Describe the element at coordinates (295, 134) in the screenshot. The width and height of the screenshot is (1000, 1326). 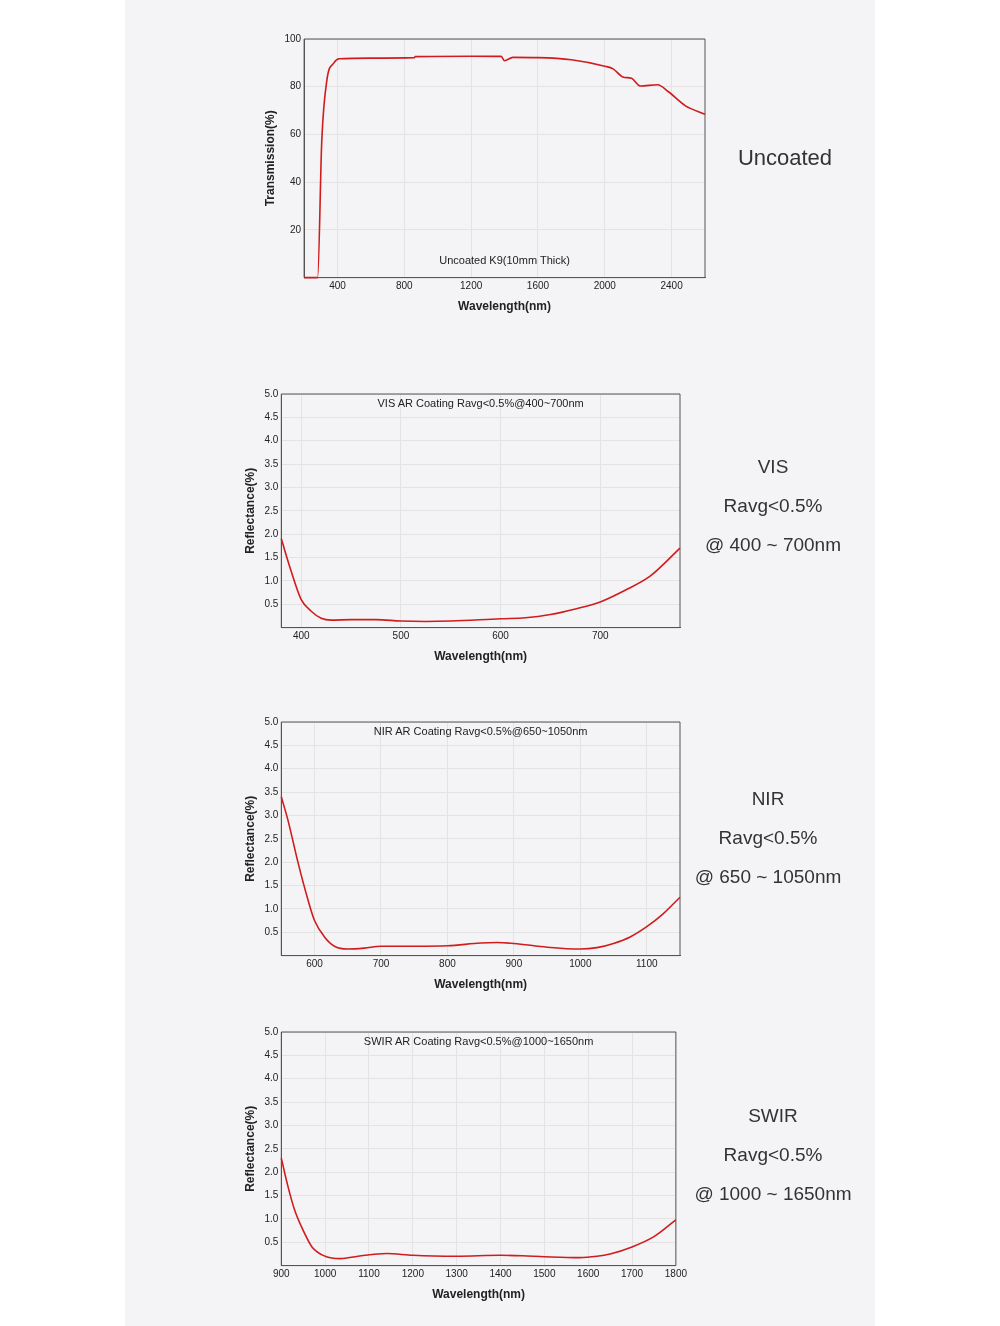
I see `y-tick-label: 60` at that location.